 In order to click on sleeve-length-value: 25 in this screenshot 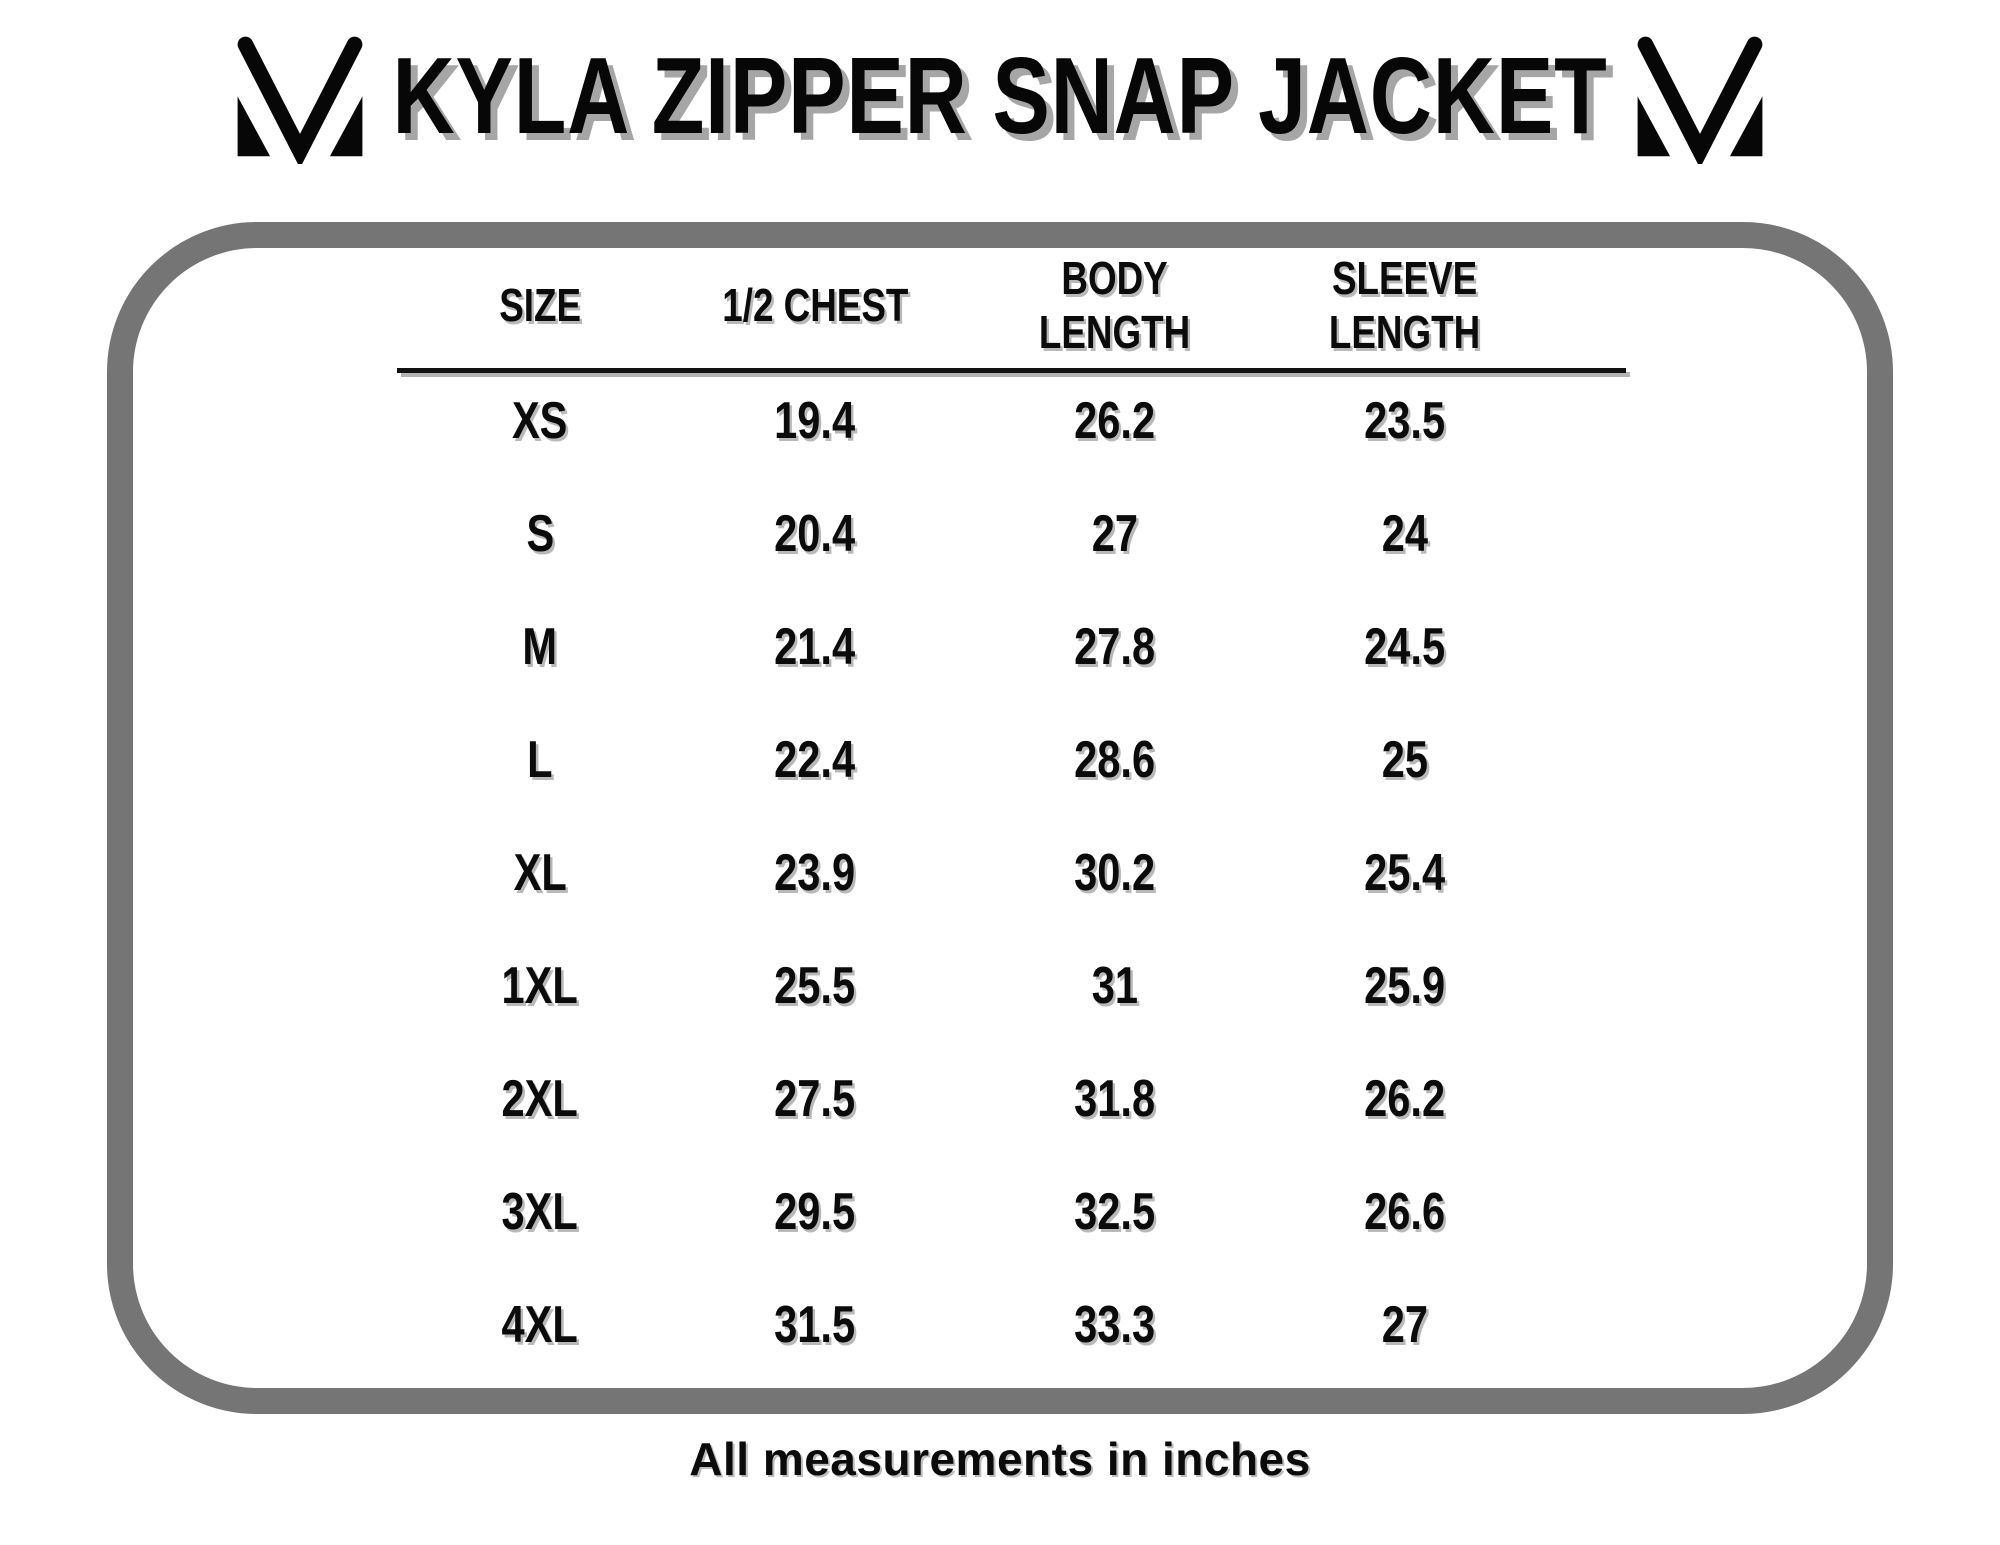, I will do `click(1405, 759)`.